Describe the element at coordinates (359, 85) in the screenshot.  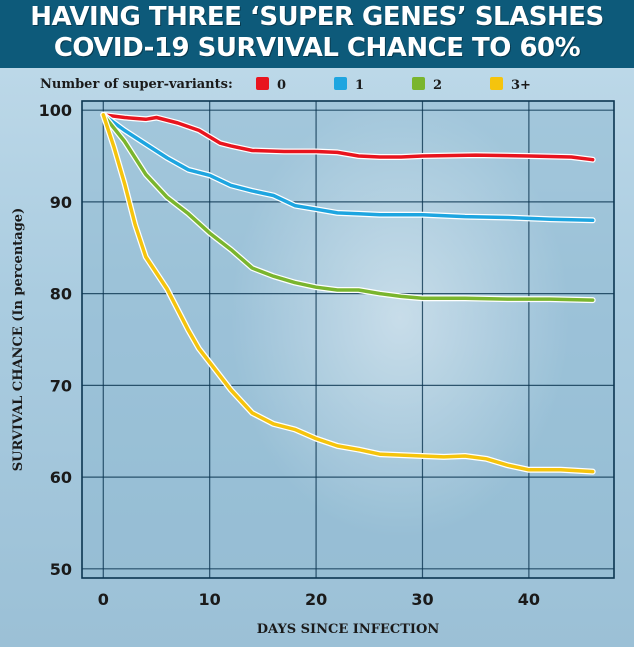
I see `legend-label-1: 1` at that location.